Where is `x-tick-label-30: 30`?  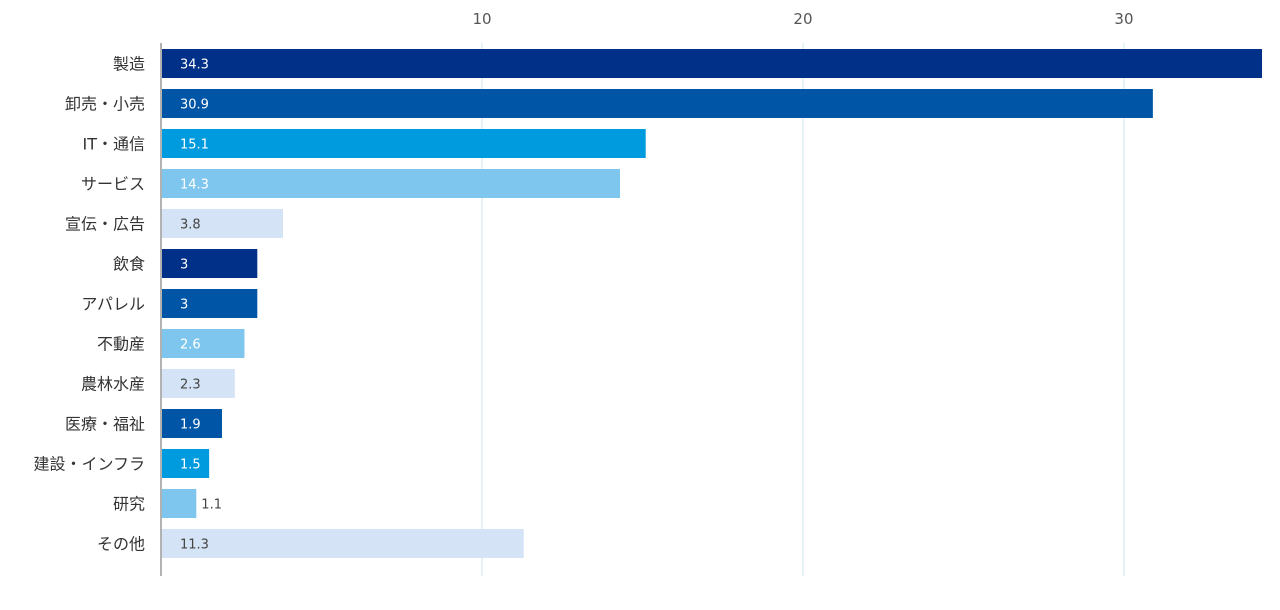 x-tick-label-30: 30 is located at coordinates (1123, 19).